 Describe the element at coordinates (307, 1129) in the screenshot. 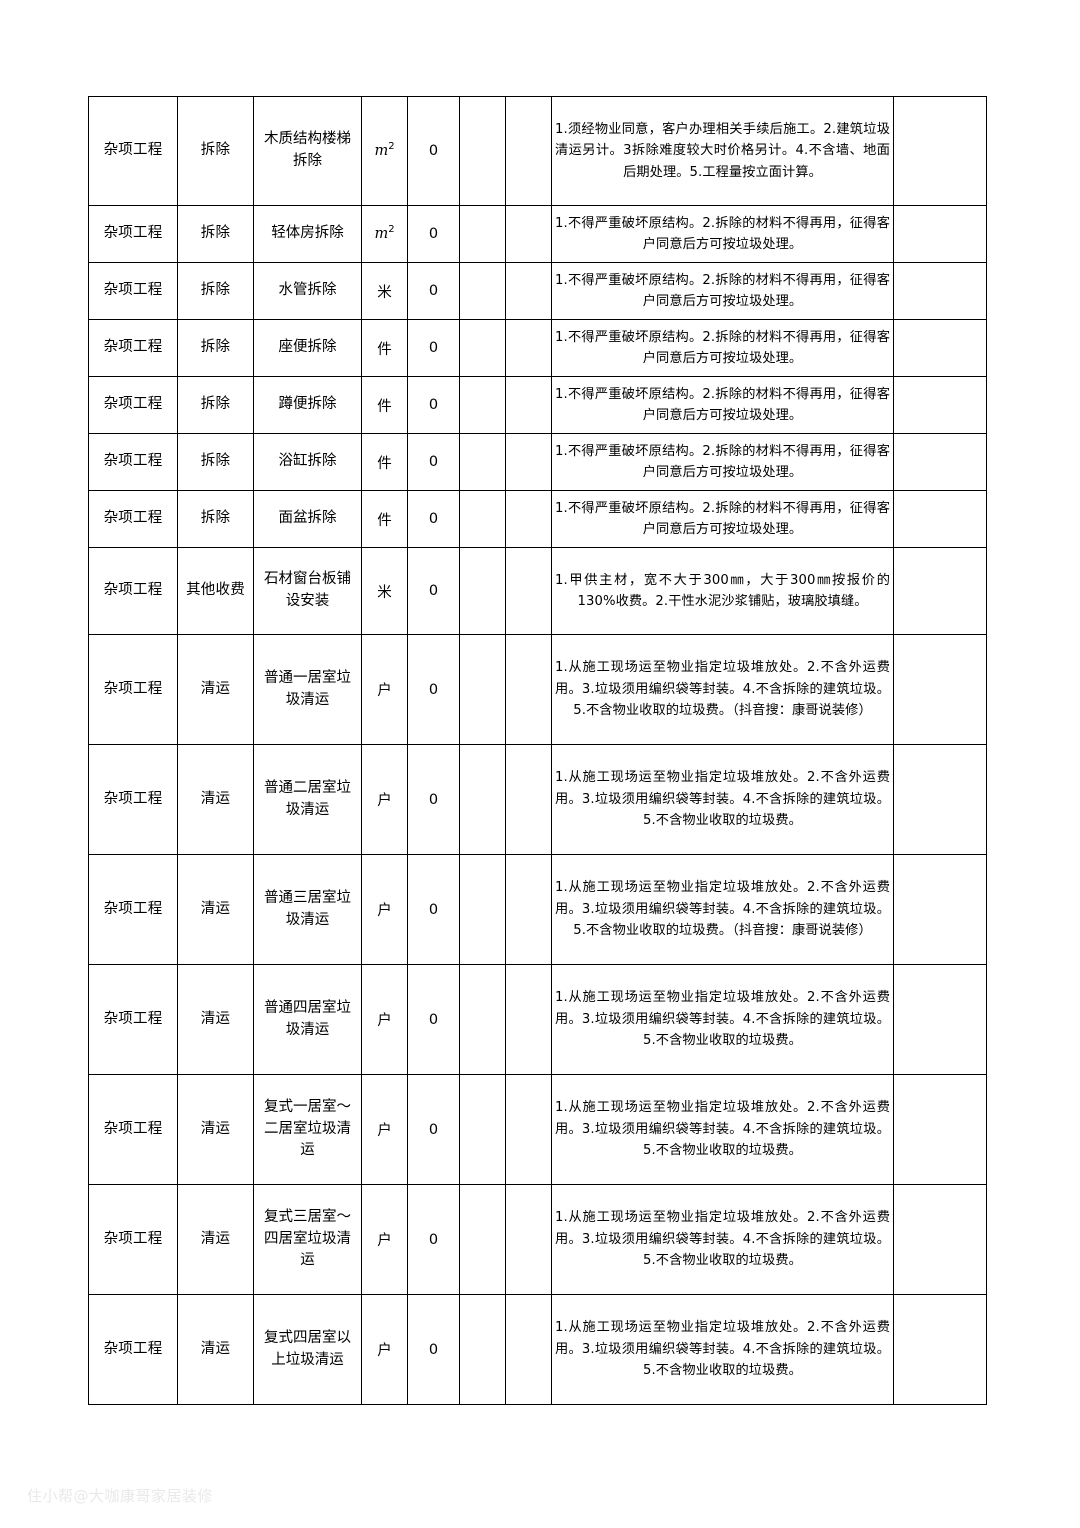

I see `cell-item-name: 复式一居室～二居室垃圾清运` at that location.